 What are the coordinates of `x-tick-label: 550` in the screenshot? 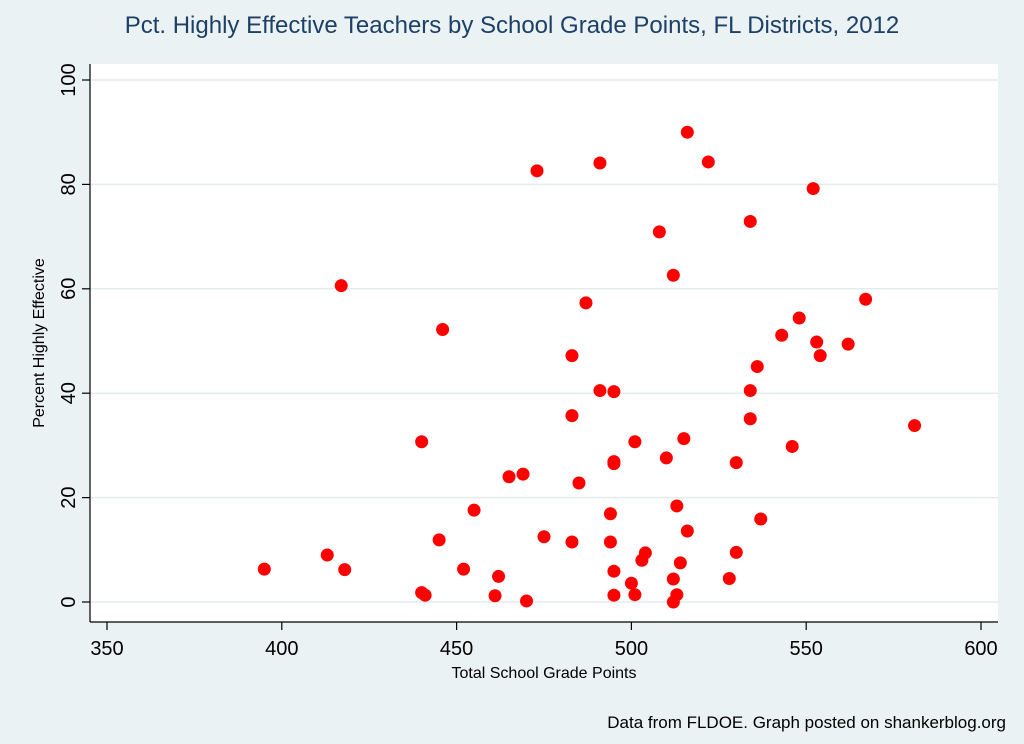 It's located at (806, 649).